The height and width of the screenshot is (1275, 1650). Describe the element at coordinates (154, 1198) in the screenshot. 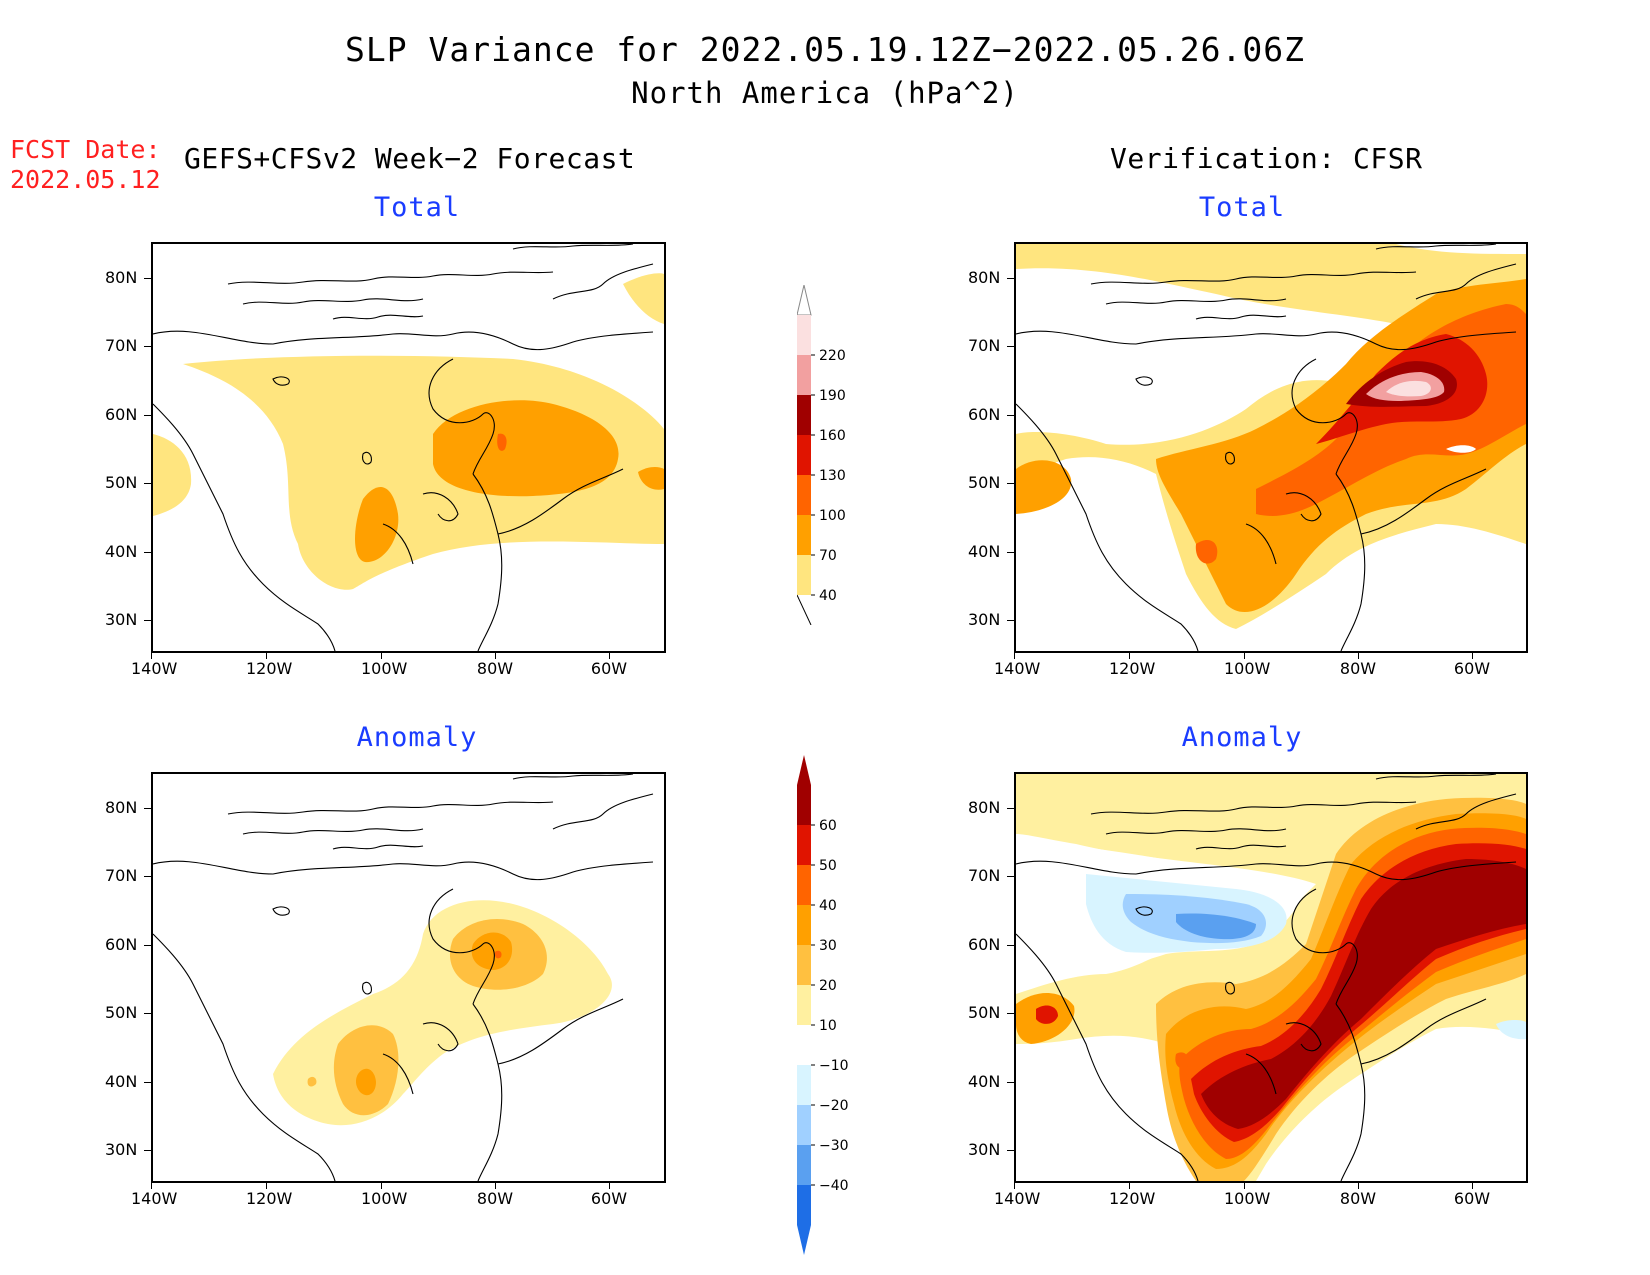

I see `lon-tick-label: 140W` at that location.